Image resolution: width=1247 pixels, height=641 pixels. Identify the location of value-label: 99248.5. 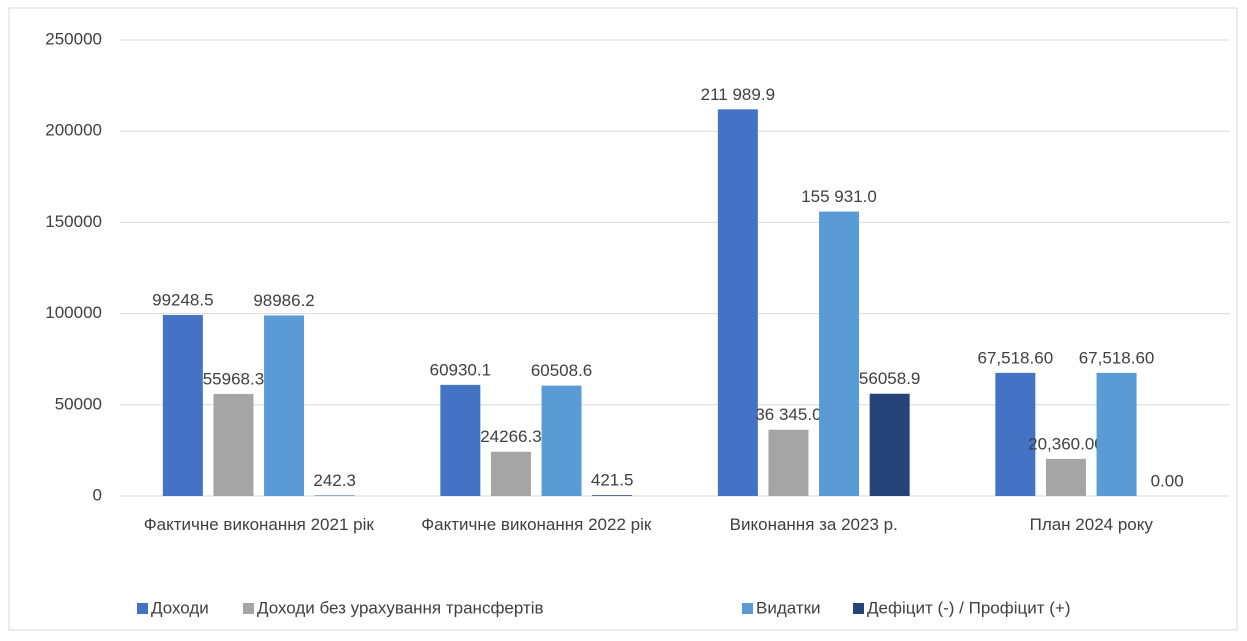
(182, 299).